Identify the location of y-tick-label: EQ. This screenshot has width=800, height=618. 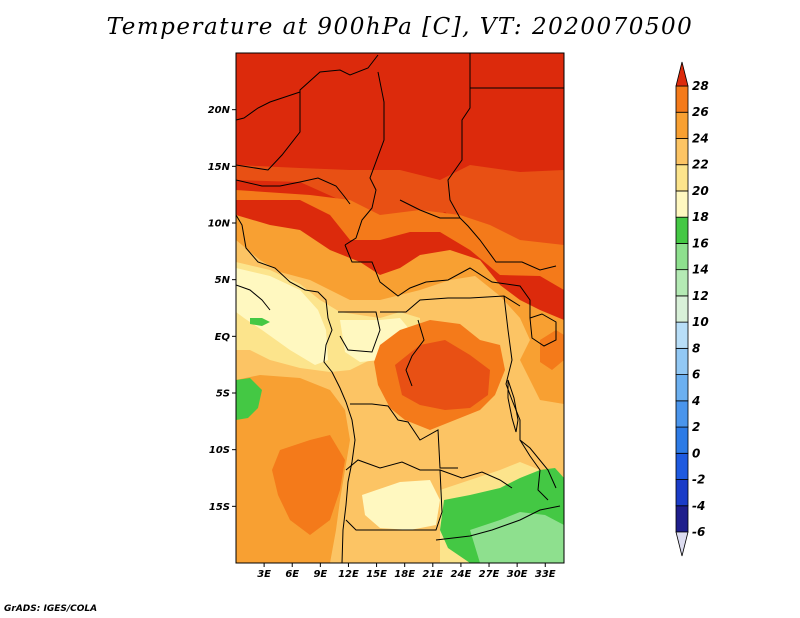
(223, 337).